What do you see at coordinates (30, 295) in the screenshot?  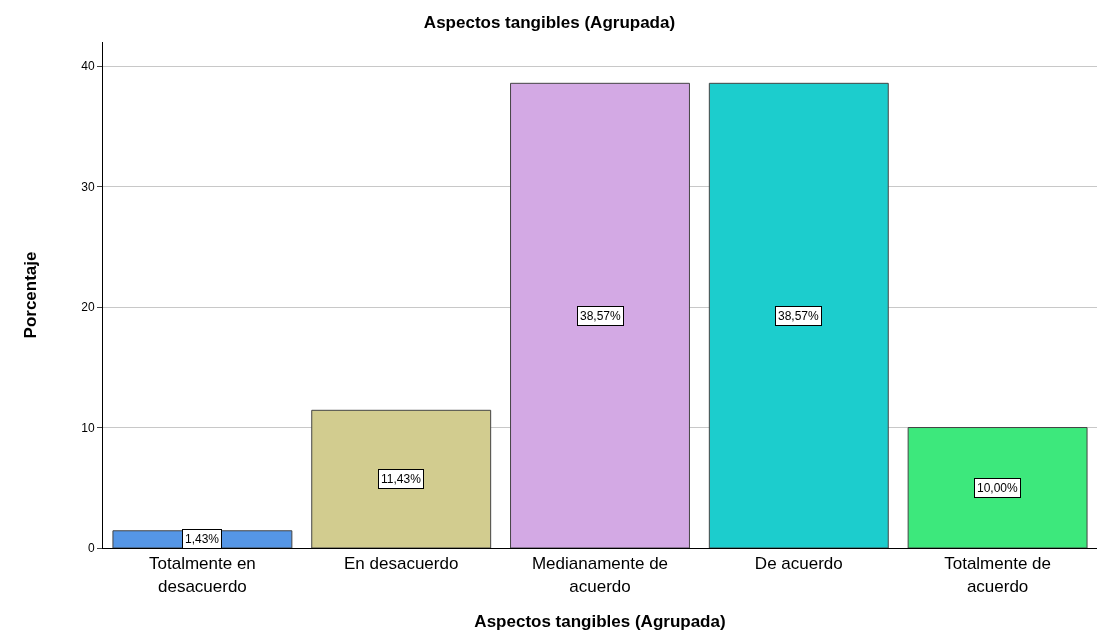 I see `y-axis-title: Porcentaje` at bounding box center [30, 295].